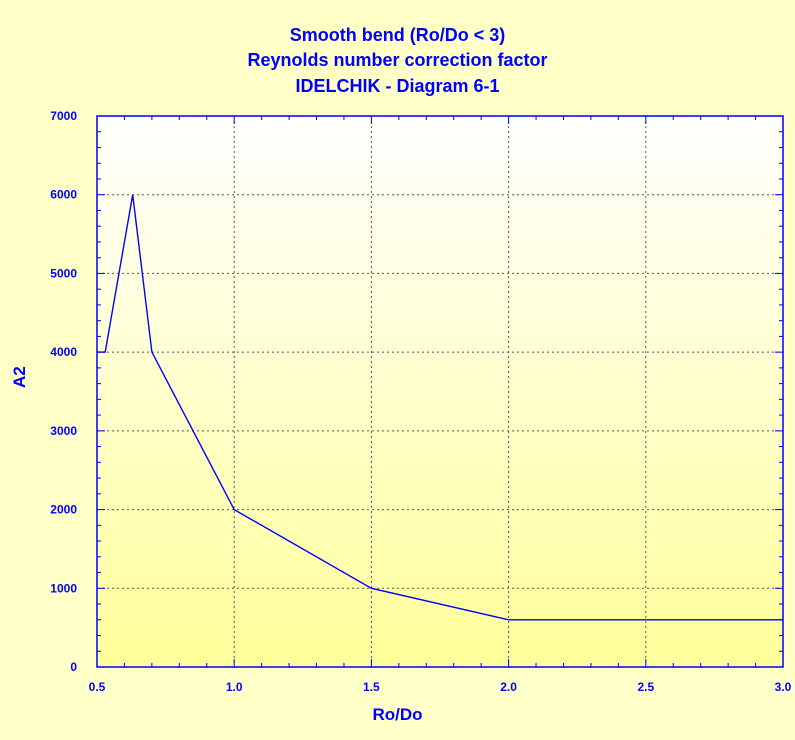  I want to click on y-tick-label: 6000, so click(63, 195).